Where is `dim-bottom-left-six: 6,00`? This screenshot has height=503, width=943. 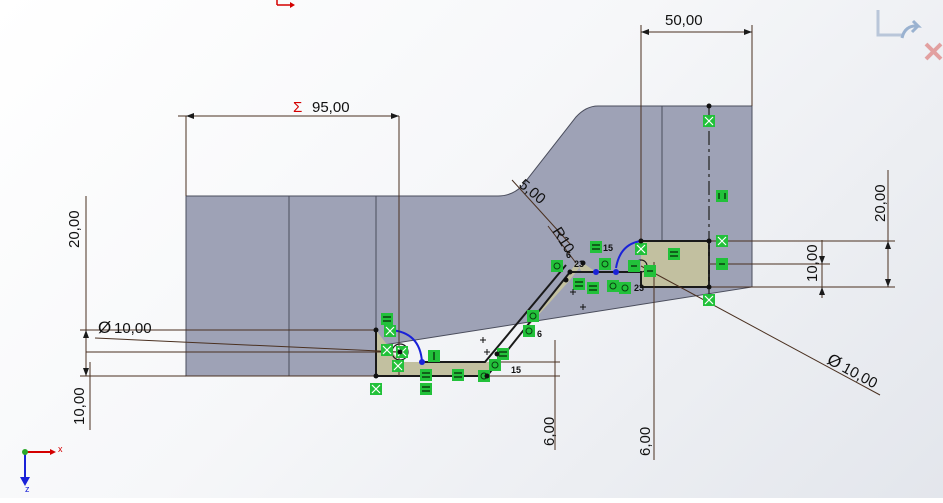
dim-bottom-left-six: 6,00 is located at coordinates (549, 431).